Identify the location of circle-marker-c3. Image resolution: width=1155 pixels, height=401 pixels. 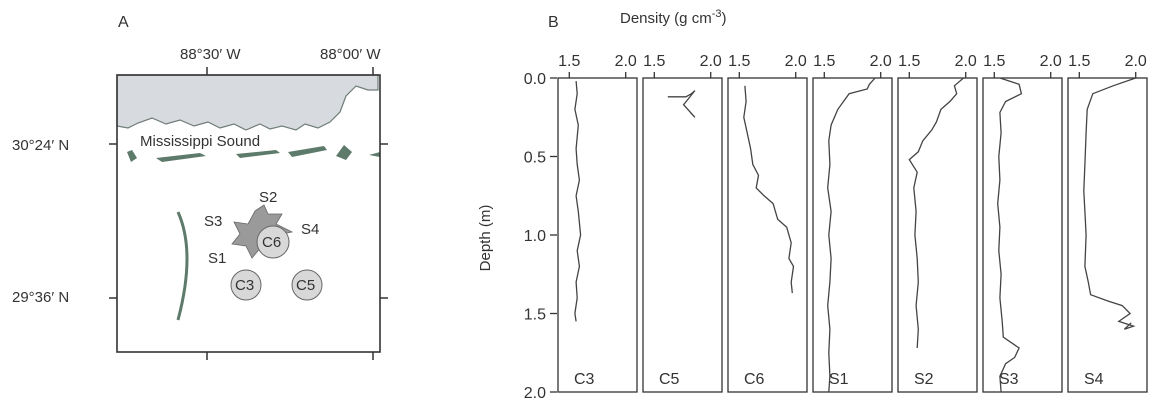
(246, 285).